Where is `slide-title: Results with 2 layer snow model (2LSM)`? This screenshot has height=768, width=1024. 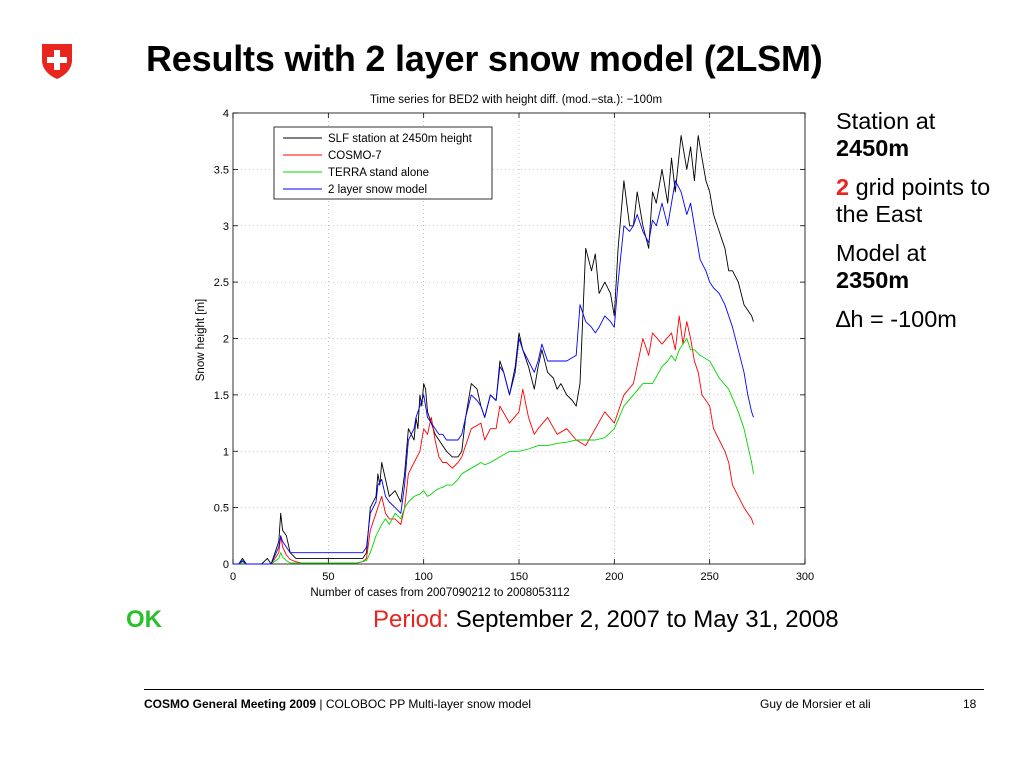
slide-title: Results with 2 layer snow model (2LSM) is located at coordinates (484, 58).